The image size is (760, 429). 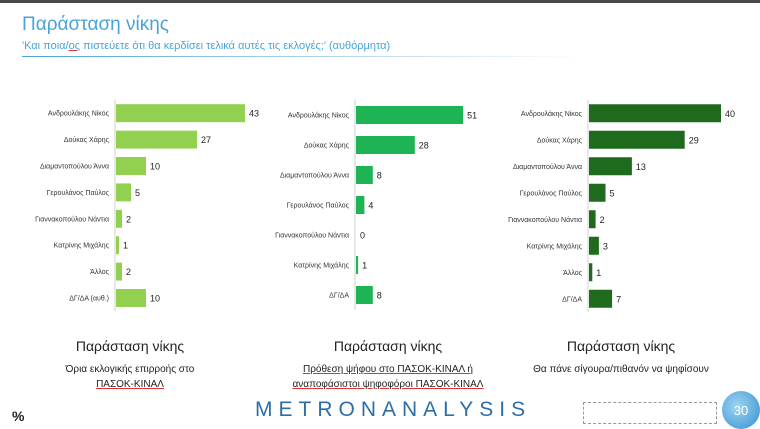 What do you see at coordinates (605, 246) in the screenshot?
I see `value-label: 3` at bounding box center [605, 246].